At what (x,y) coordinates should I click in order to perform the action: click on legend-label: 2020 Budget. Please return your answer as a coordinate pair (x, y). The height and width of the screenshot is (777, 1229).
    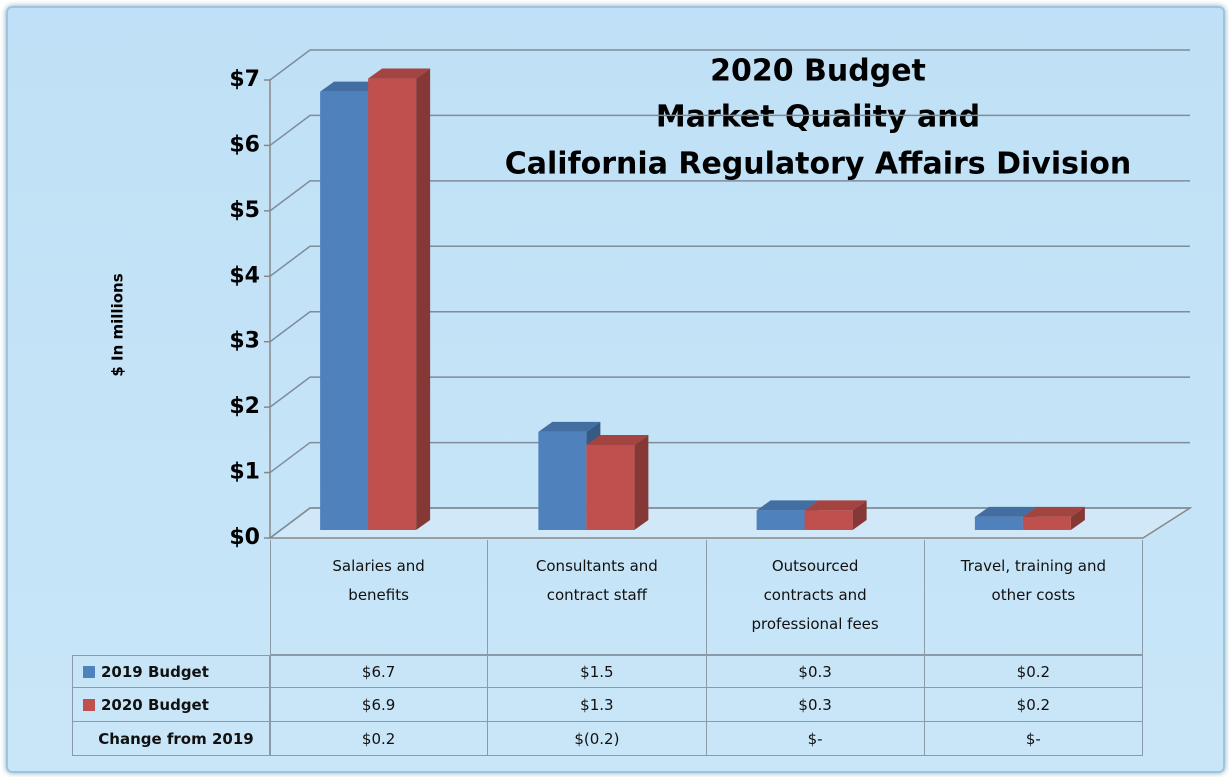
    Looking at the image, I should click on (155, 704).